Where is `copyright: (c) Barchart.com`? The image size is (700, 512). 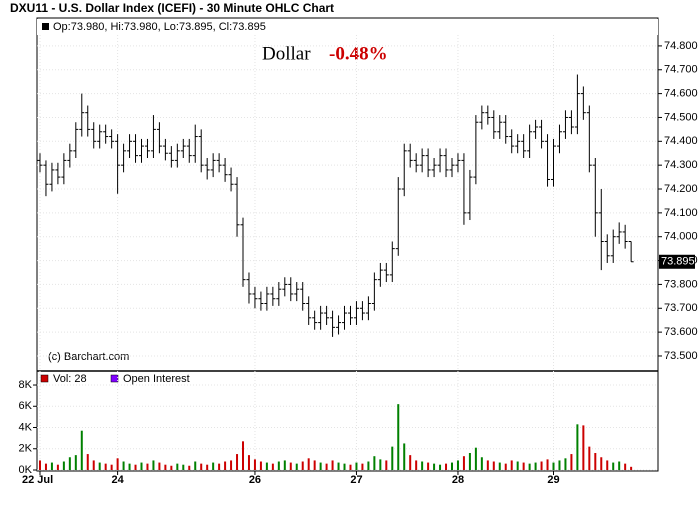 copyright: (c) Barchart.com is located at coordinates (88, 357).